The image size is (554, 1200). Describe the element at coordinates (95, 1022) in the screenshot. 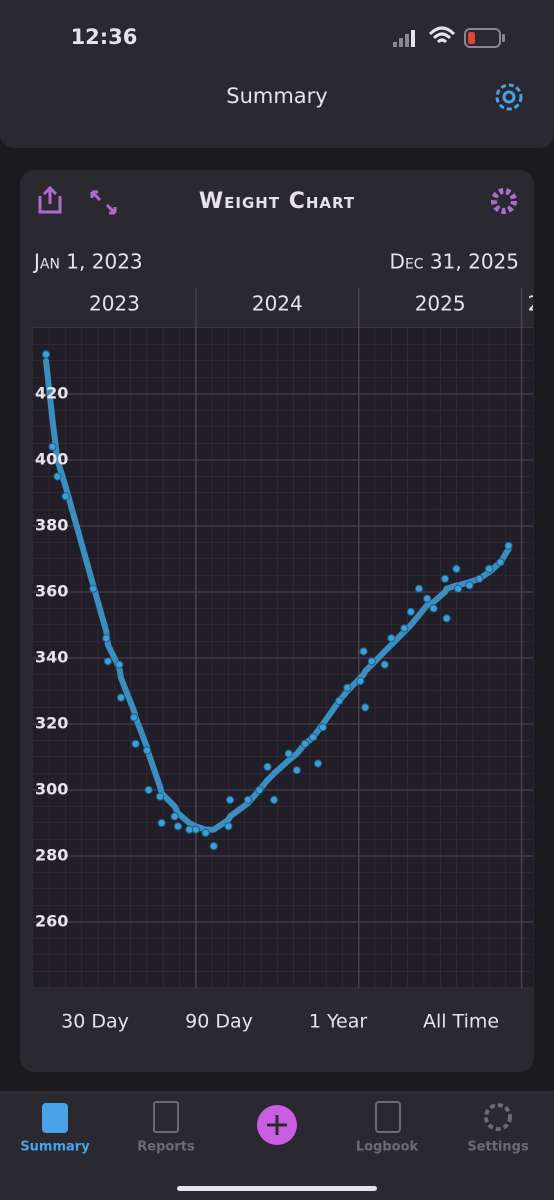

I see `range-button: 30 Day` at that location.